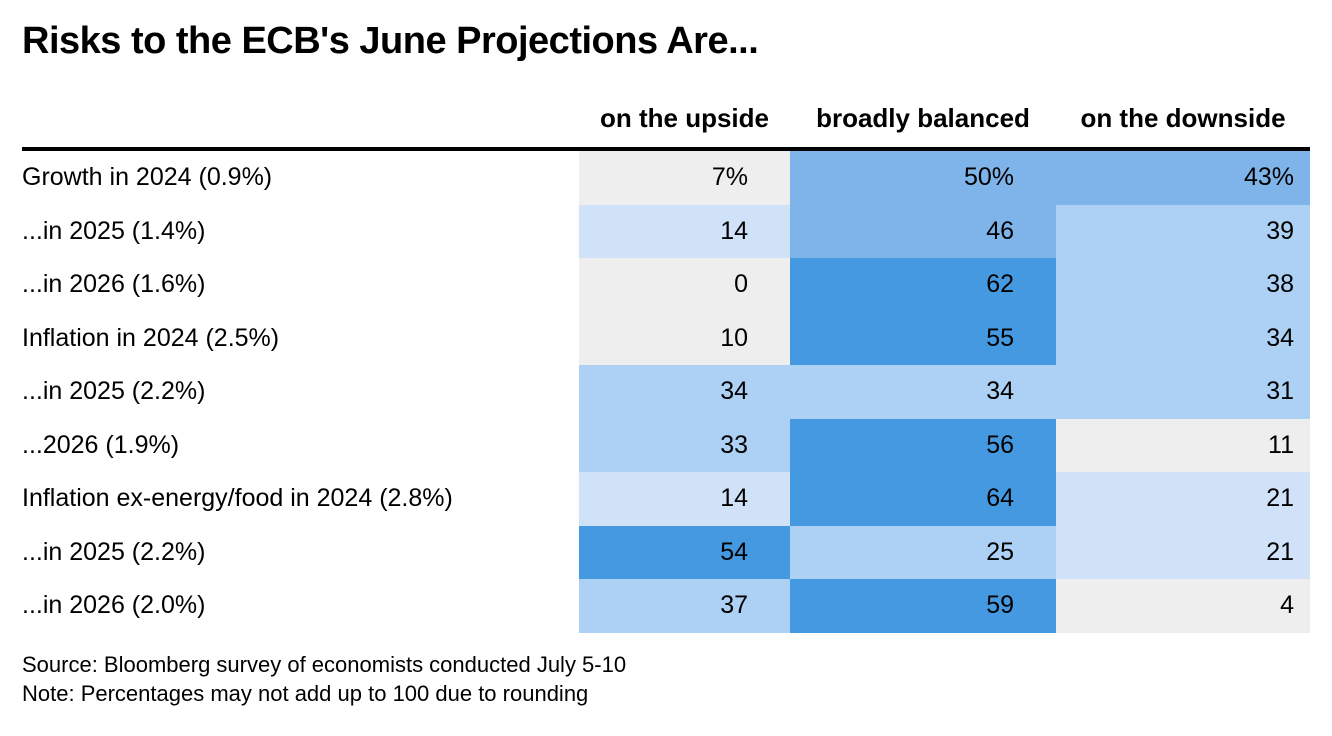 This screenshot has width=1332, height=736. Describe the element at coordinates (114, 605) in the screenshot. I see `row-label: ...in 2026 (2.0%)` at that location.